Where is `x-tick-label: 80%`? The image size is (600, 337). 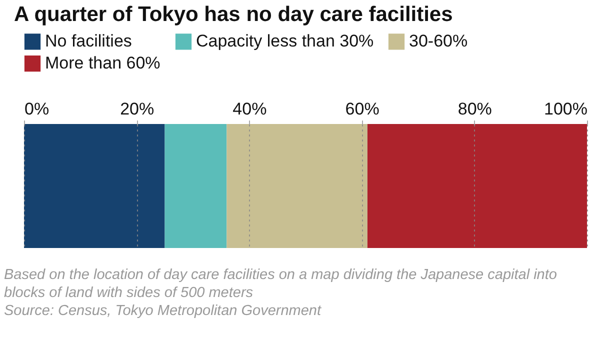 x-tick-label: 80% is located at coordinates (475, 109).